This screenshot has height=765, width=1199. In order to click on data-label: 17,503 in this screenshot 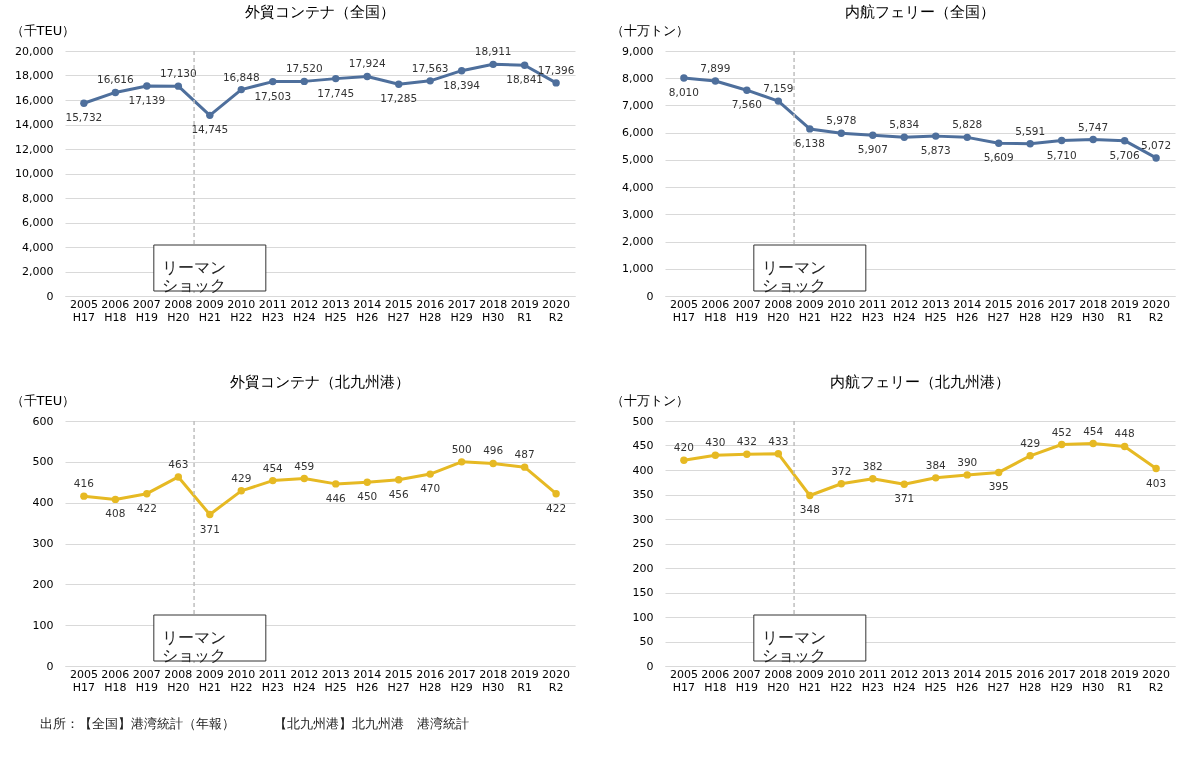, I will do `click(273, 95)`.